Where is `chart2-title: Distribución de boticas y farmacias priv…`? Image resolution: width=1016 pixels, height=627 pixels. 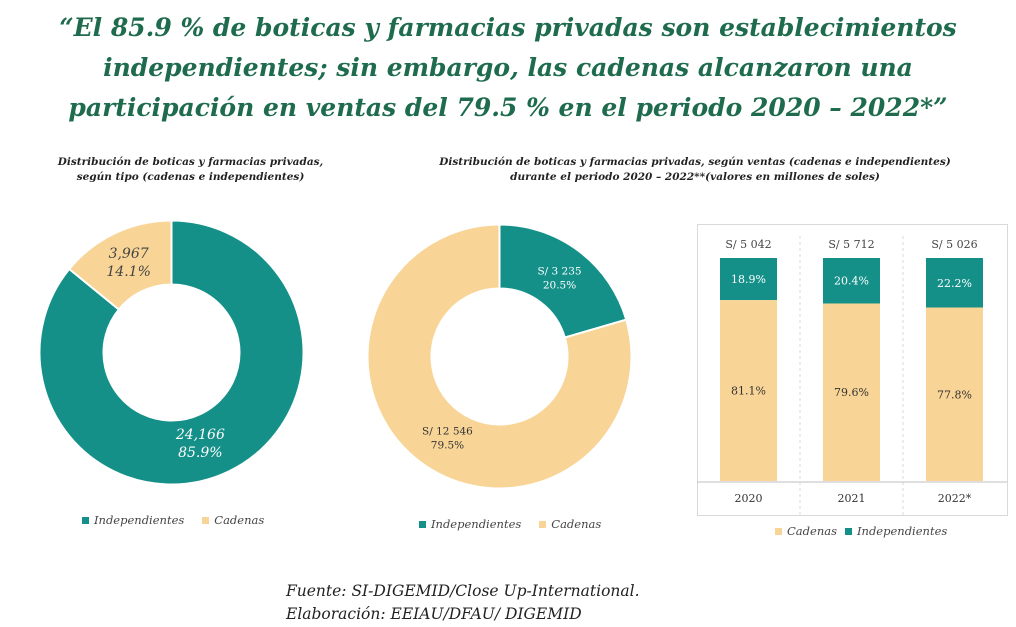
chart2-title: Distribución de boticas y farmacias priv… is located at coordinates (695, 170).